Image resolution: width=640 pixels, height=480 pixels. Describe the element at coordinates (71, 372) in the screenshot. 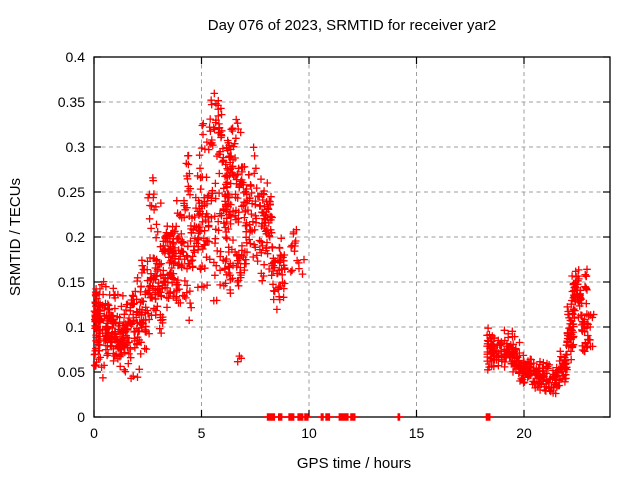

I see `y-tick-label: 0.05` at that location.